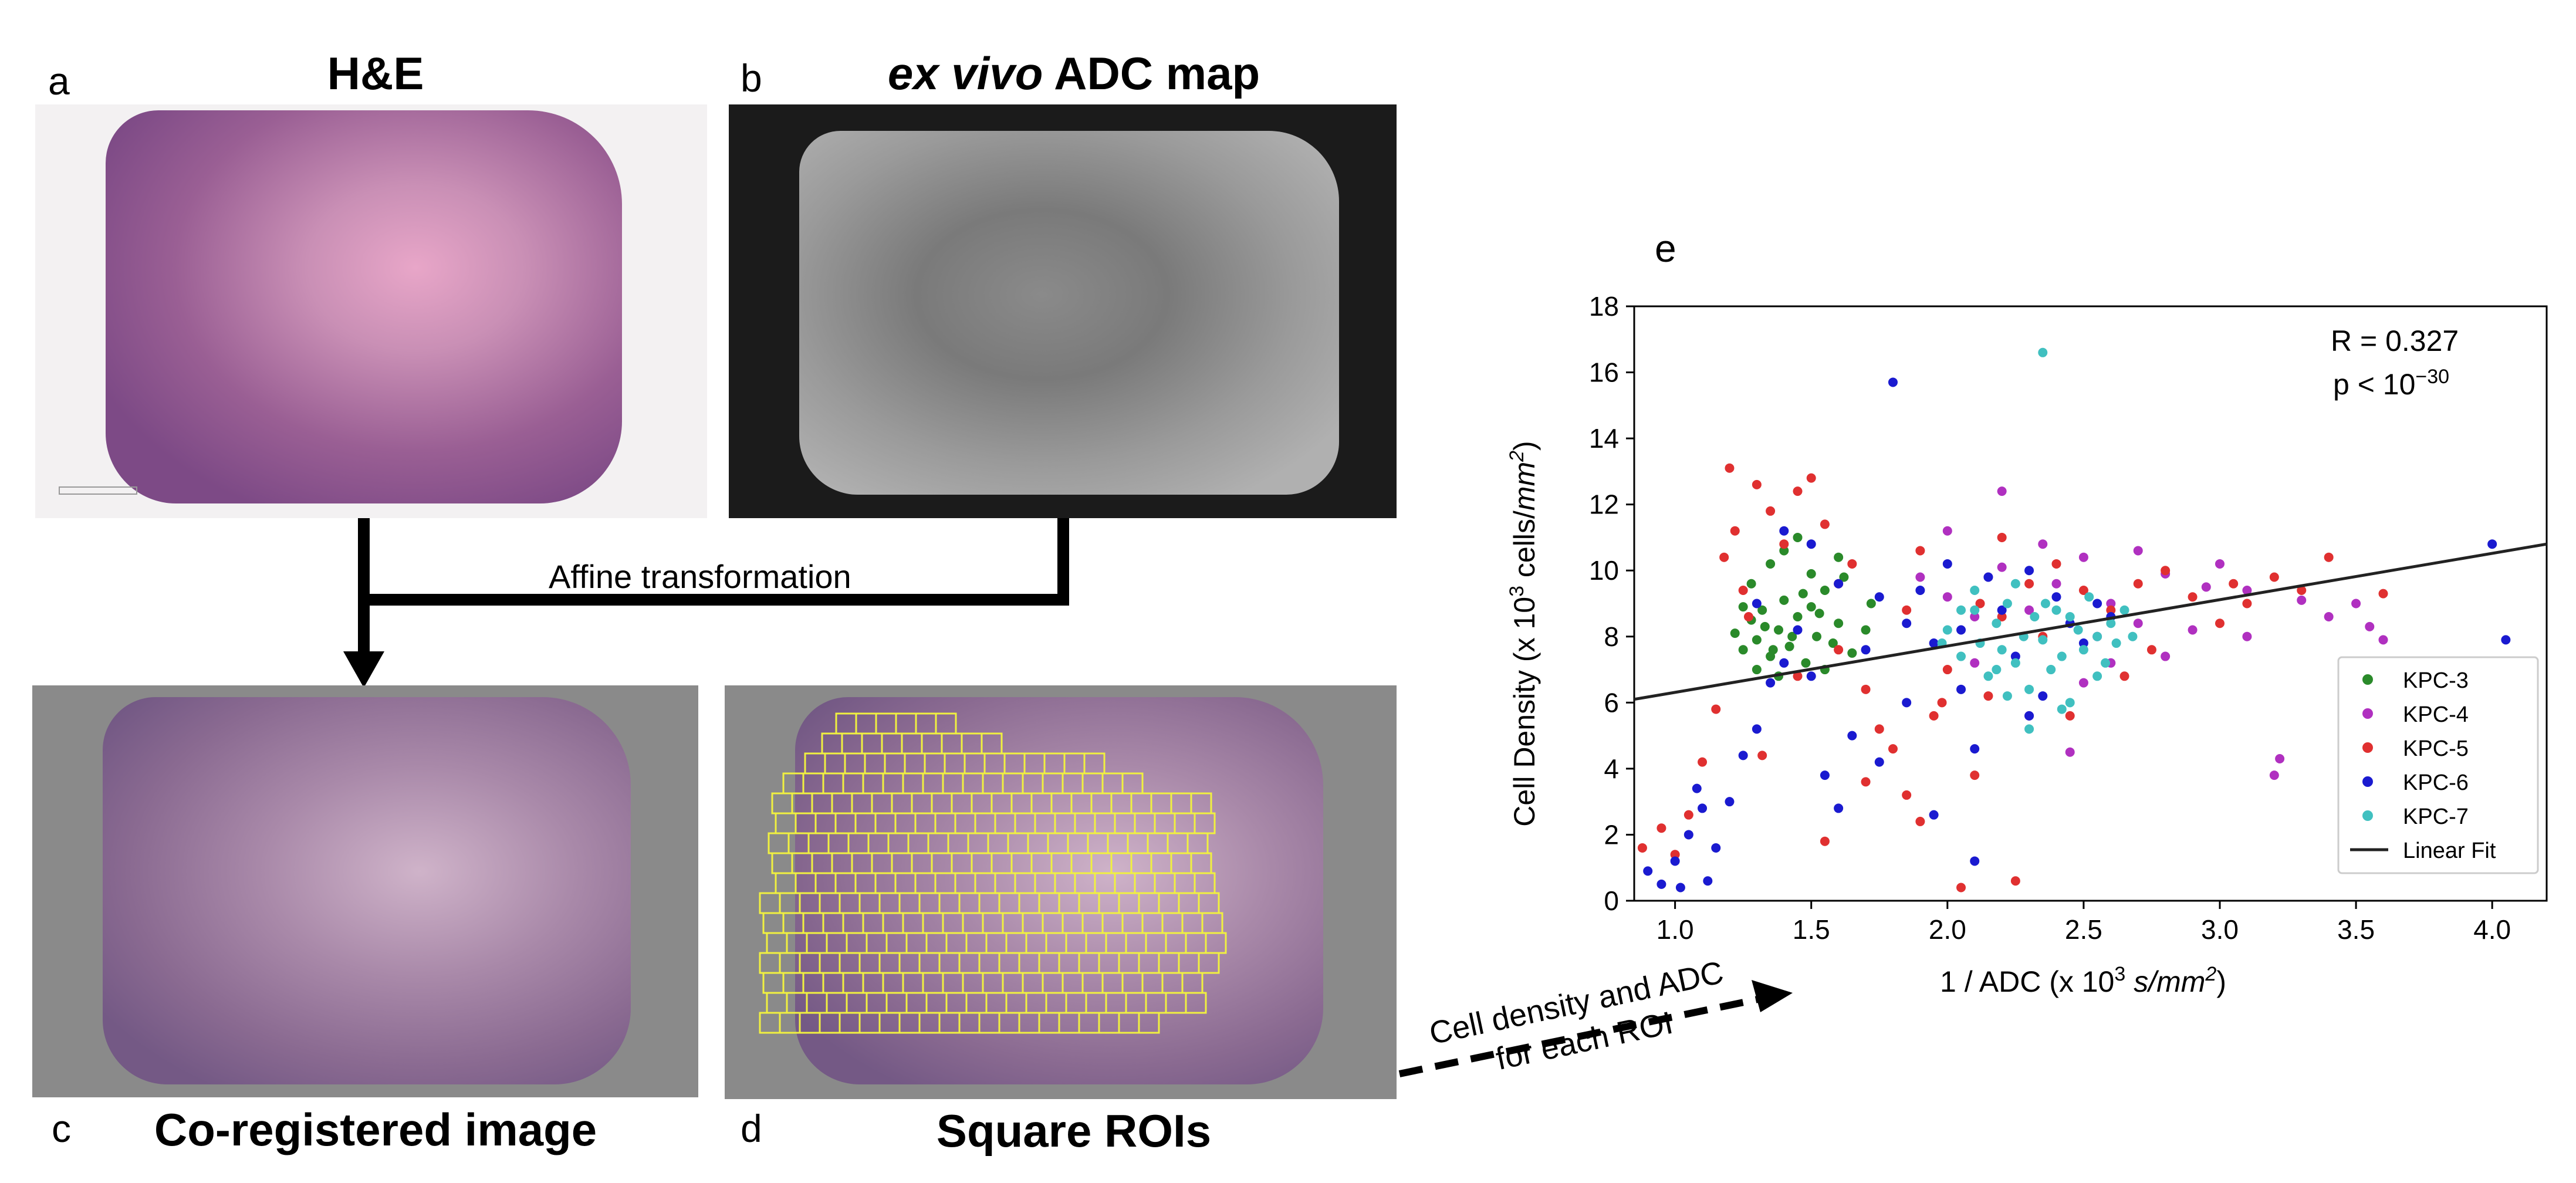 The image size is (2576, 1183). I want to click on x-tick-label: 1.5, so click(1811, 929).